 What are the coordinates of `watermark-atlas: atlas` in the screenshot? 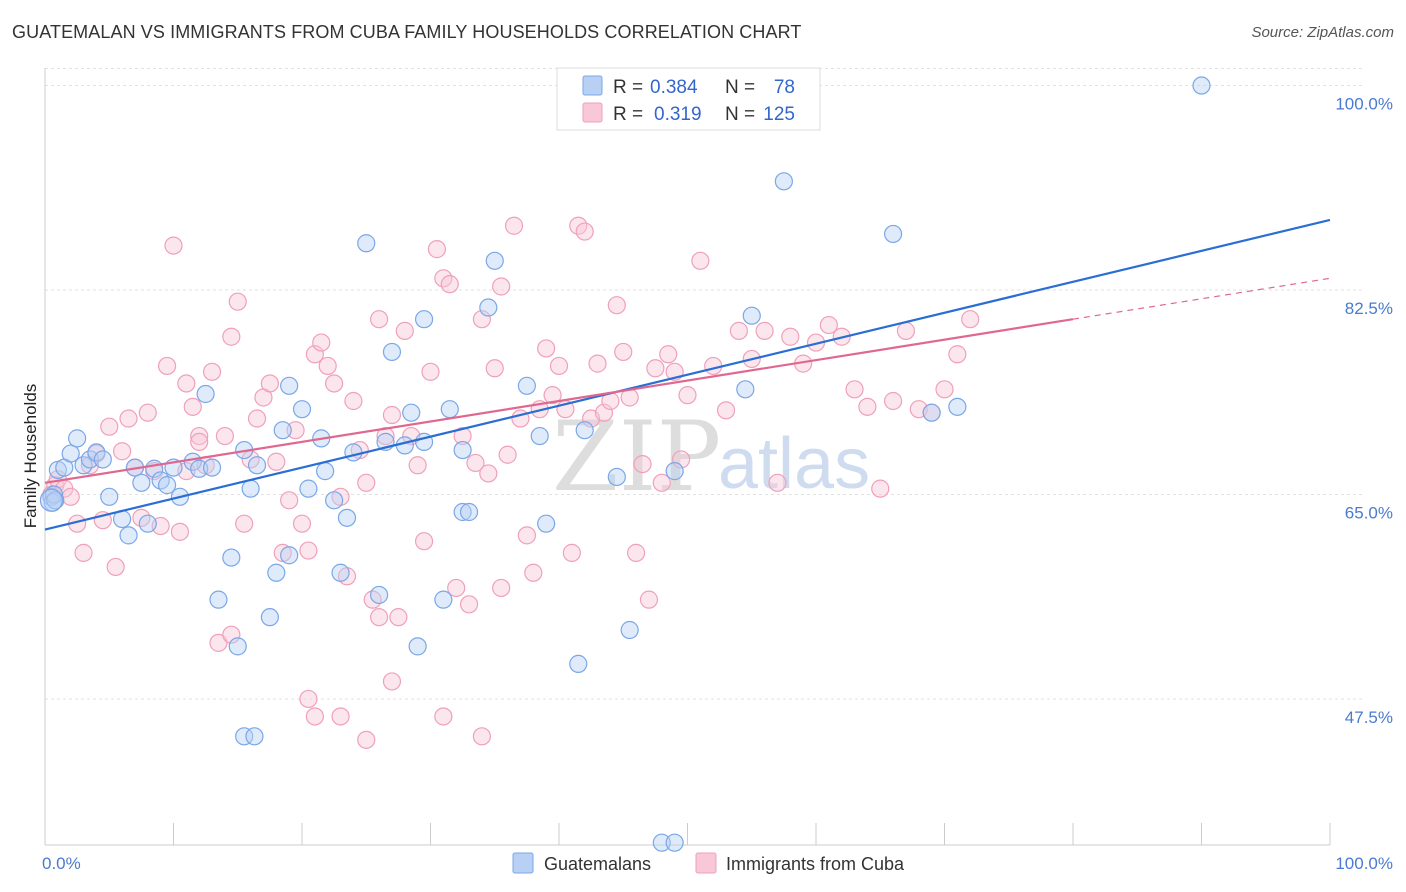 It's located at (794, 464).